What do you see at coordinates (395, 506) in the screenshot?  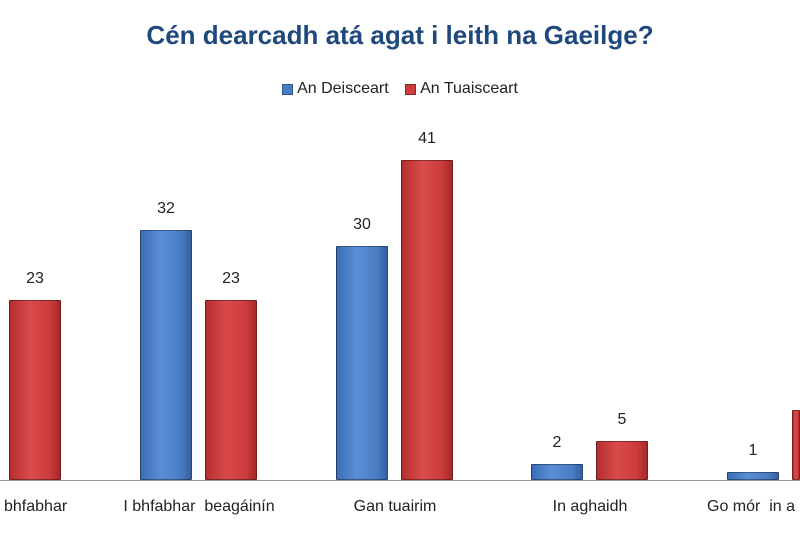 I see `category-label: Gan tuairim` at bounding box center [395, 506].